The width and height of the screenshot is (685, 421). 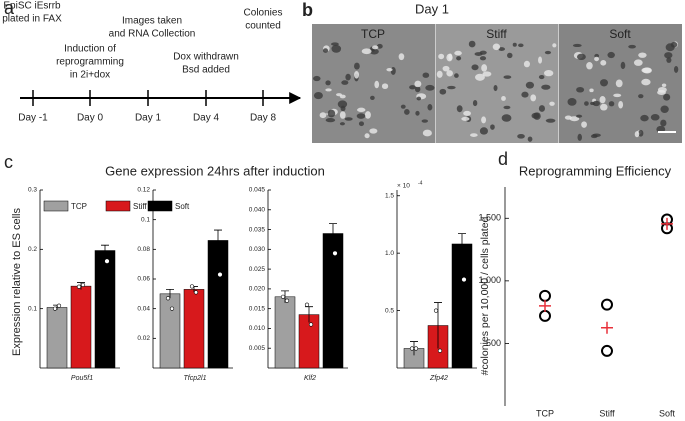 What do you see at coordinates (257, 308) in the screenshot?
I see `y-tick-label: 0.015` at bounding box center [257, 308].